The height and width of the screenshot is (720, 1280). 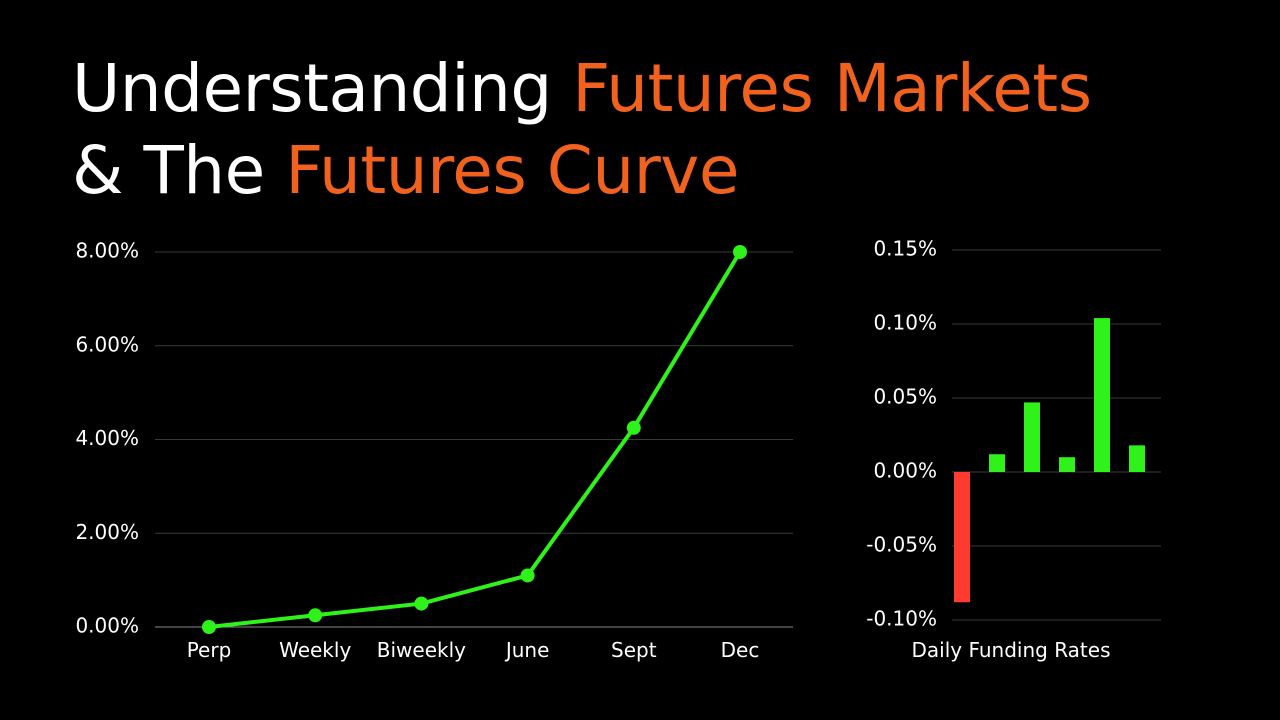 What do you see at coordinates (312, 88) in the screenshot?
I see `title-line-1-plain: Understanding` at bounding box center [312, 88].